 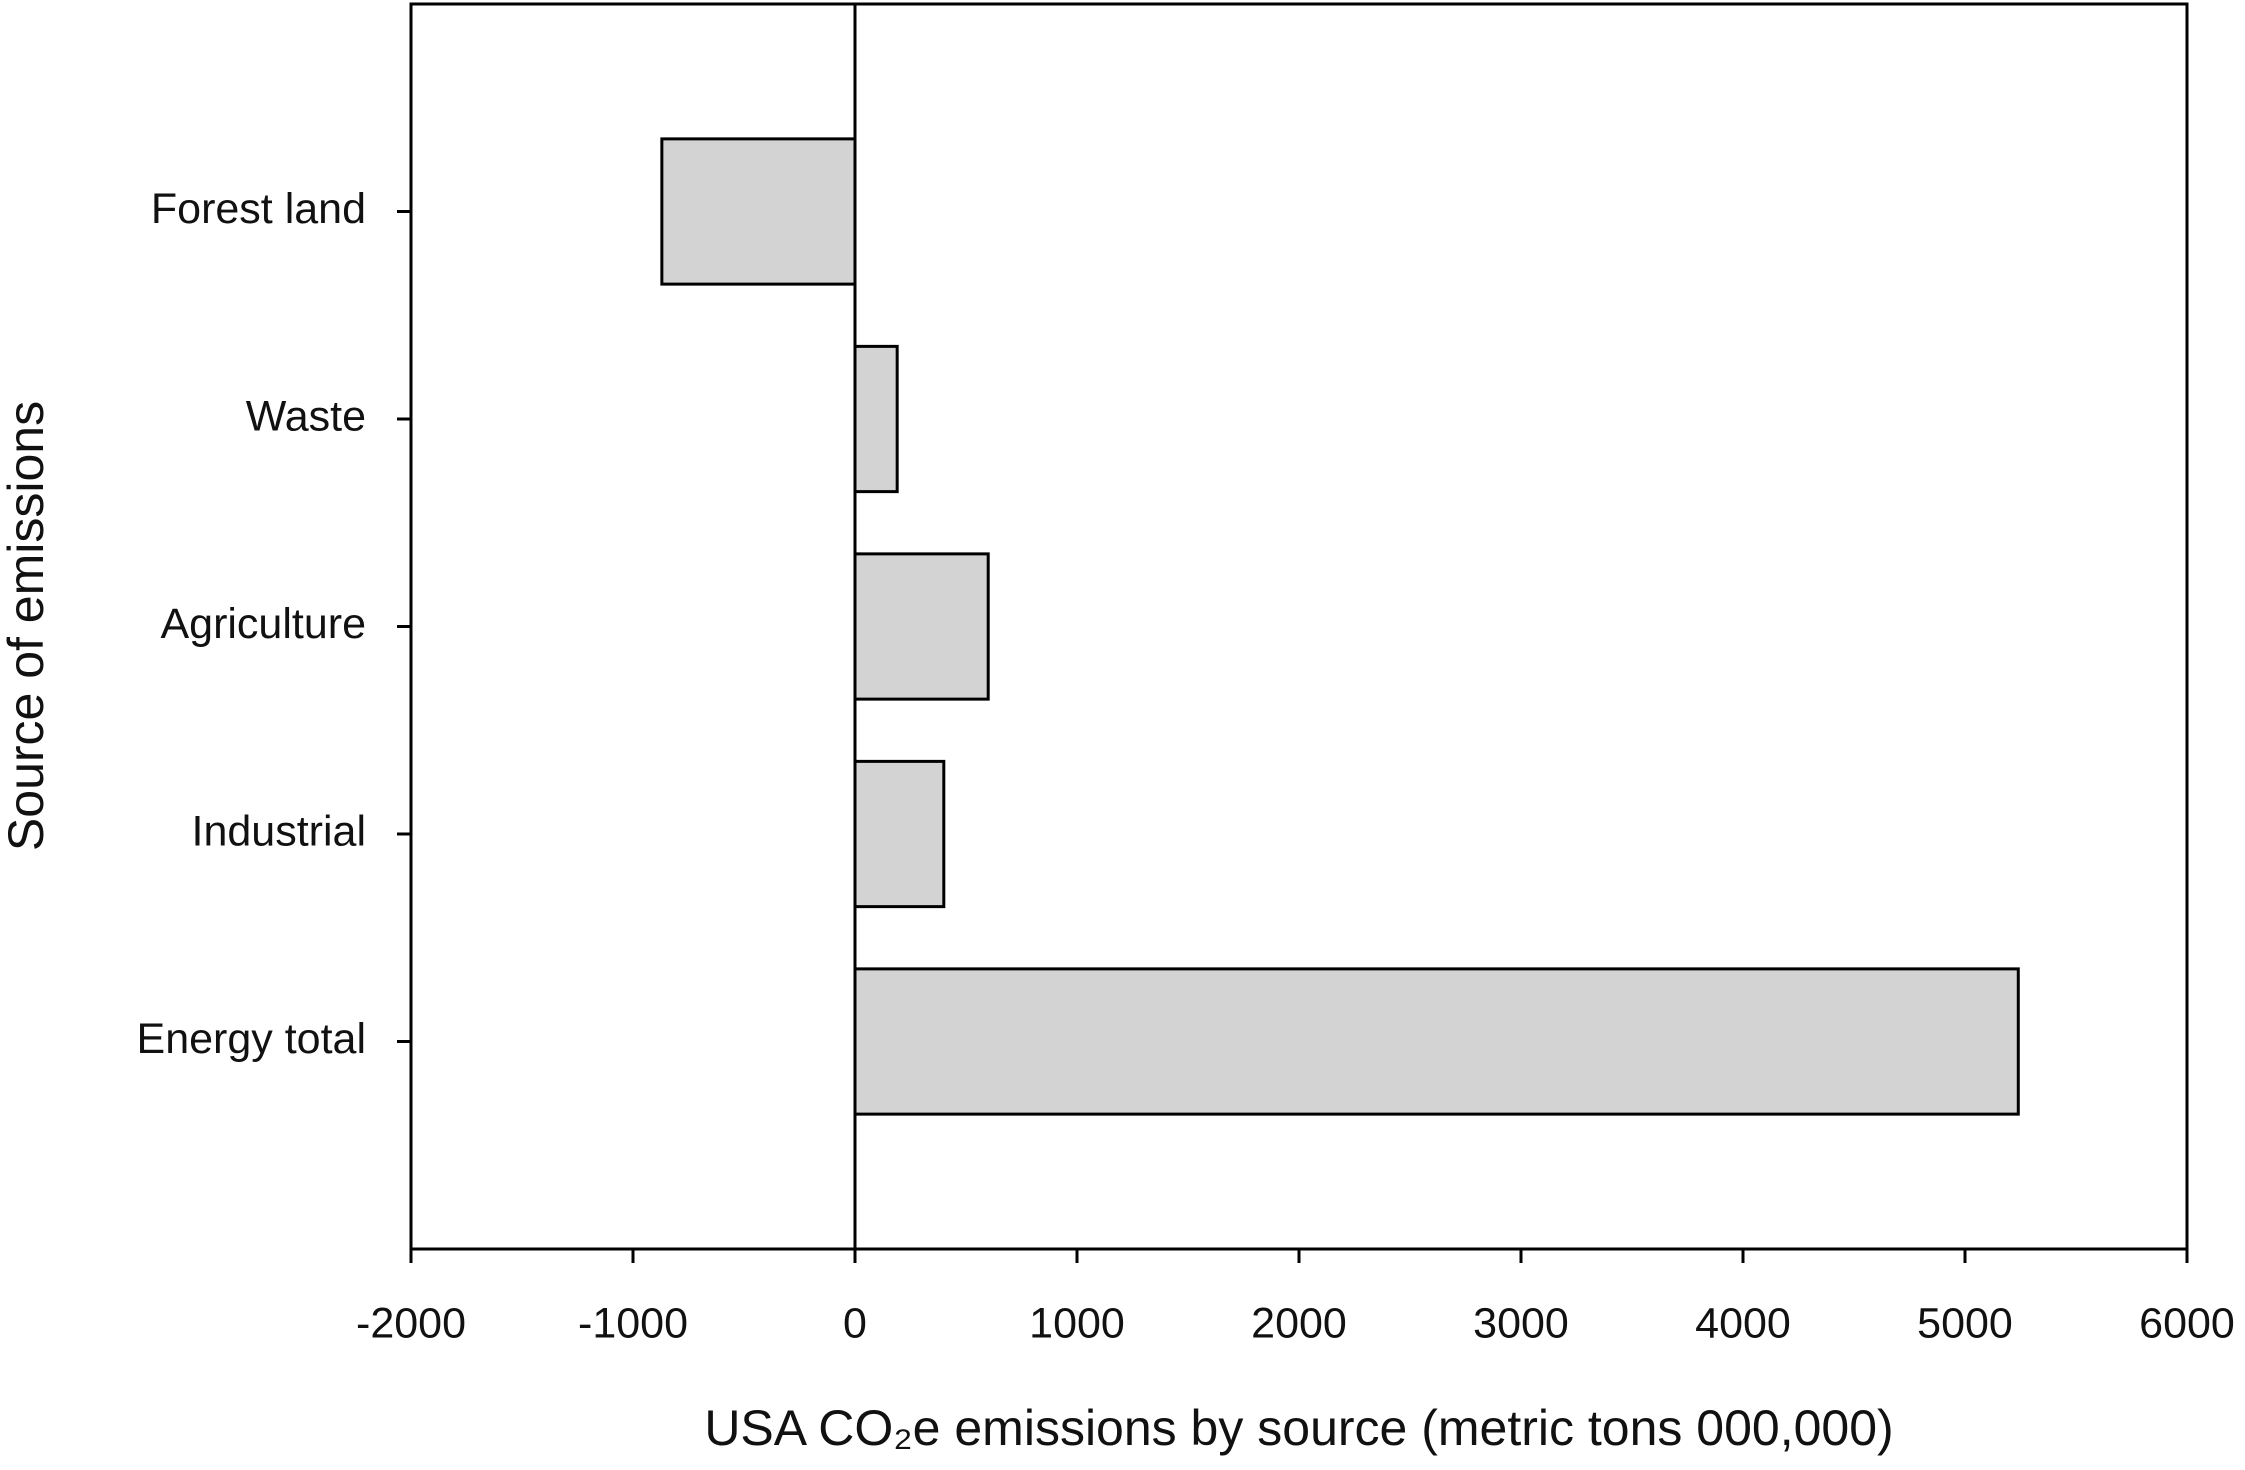 What do you see at coordinates (855, 1323) in the screenshot?
I see `x-tick-label: 0` at bounding box center [855, 1323].